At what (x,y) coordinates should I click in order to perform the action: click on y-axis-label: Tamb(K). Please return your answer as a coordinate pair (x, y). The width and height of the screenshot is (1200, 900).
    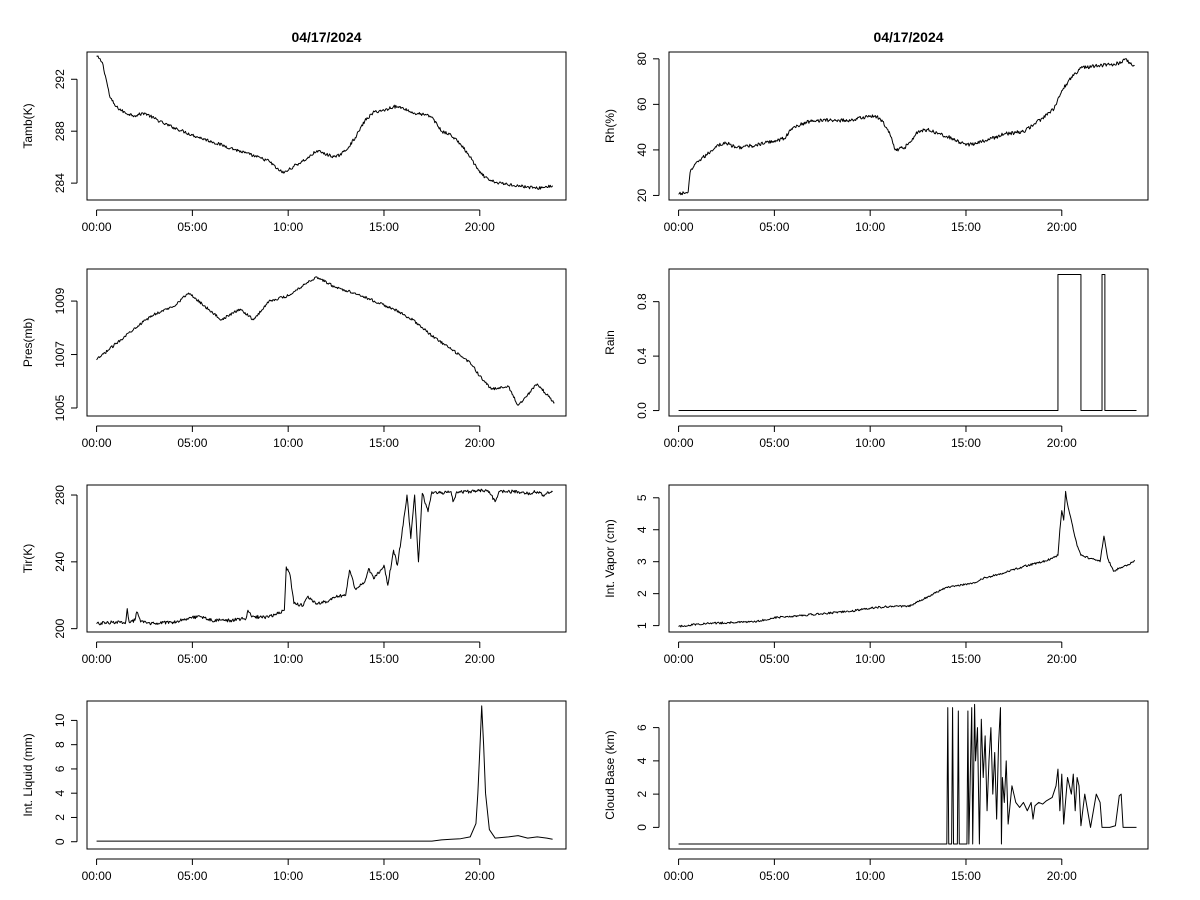
    Looking at the image, I should click on (28, 125).